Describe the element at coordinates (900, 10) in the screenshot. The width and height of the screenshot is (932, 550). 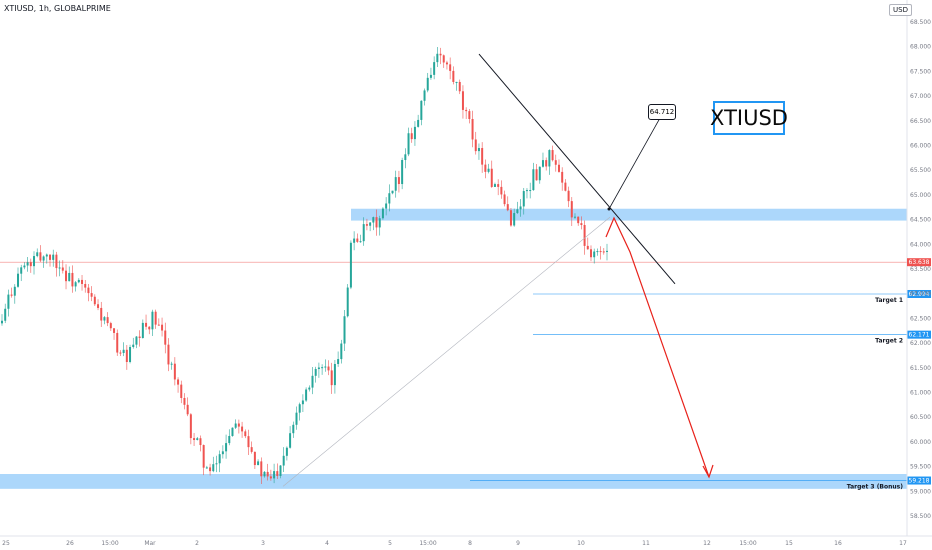
I see `currency-label: USD` at that location.